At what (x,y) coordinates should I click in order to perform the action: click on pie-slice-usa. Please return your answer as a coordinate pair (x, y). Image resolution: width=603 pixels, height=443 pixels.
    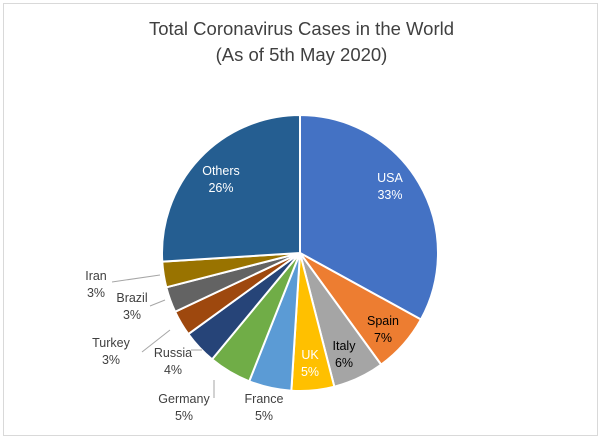
    Looking at the image, I should click on (369, 217).